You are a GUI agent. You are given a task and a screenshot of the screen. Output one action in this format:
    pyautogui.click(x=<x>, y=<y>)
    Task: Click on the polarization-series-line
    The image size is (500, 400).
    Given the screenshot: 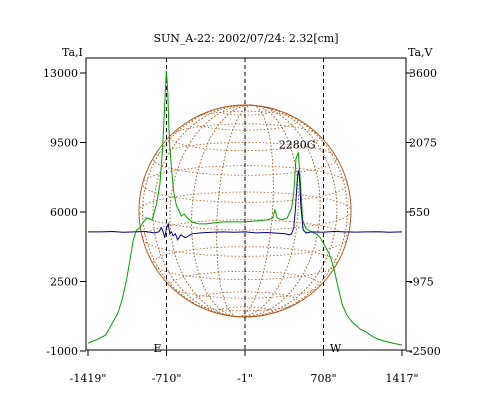 What is the action you would take?
    pyautogui.click(x=245, y=205)
    